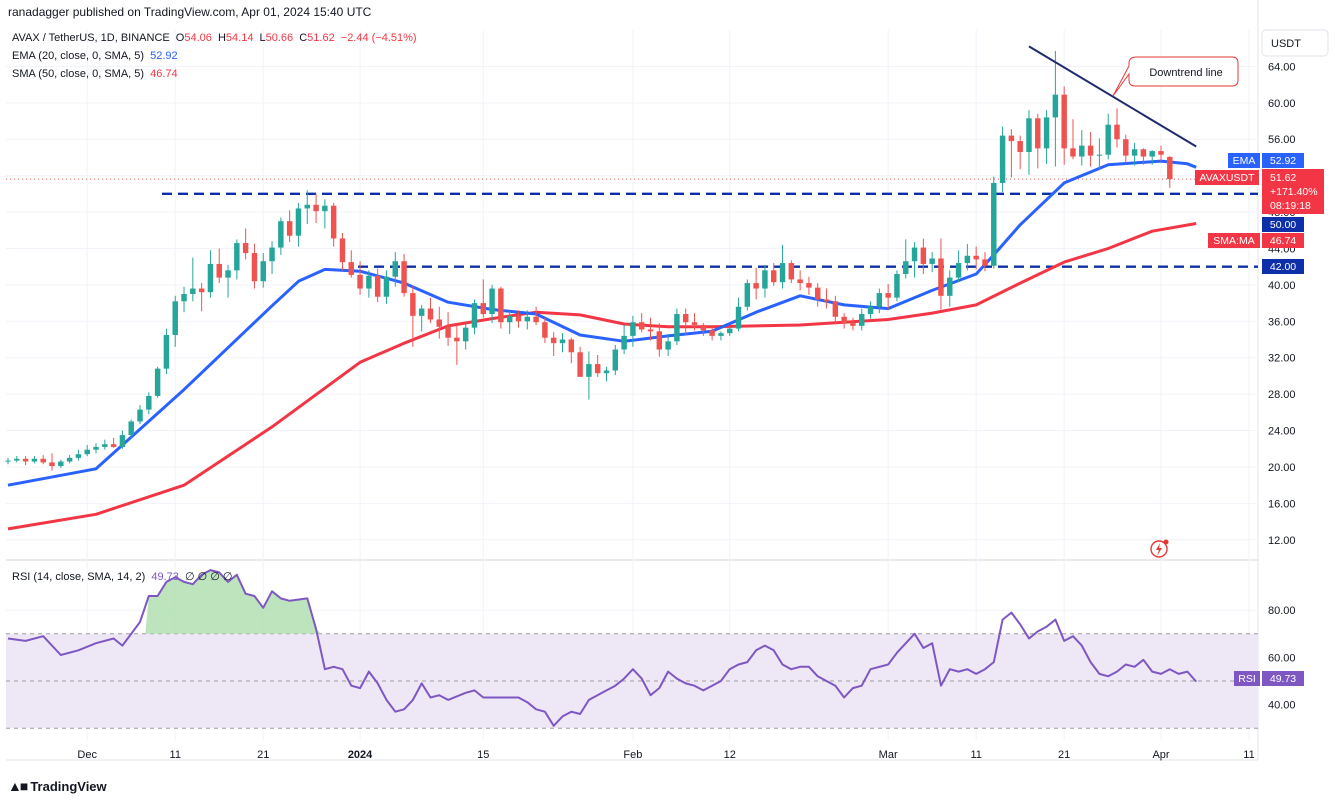  I want to click on price-tick-label: 56.00, so click(1282, 140).